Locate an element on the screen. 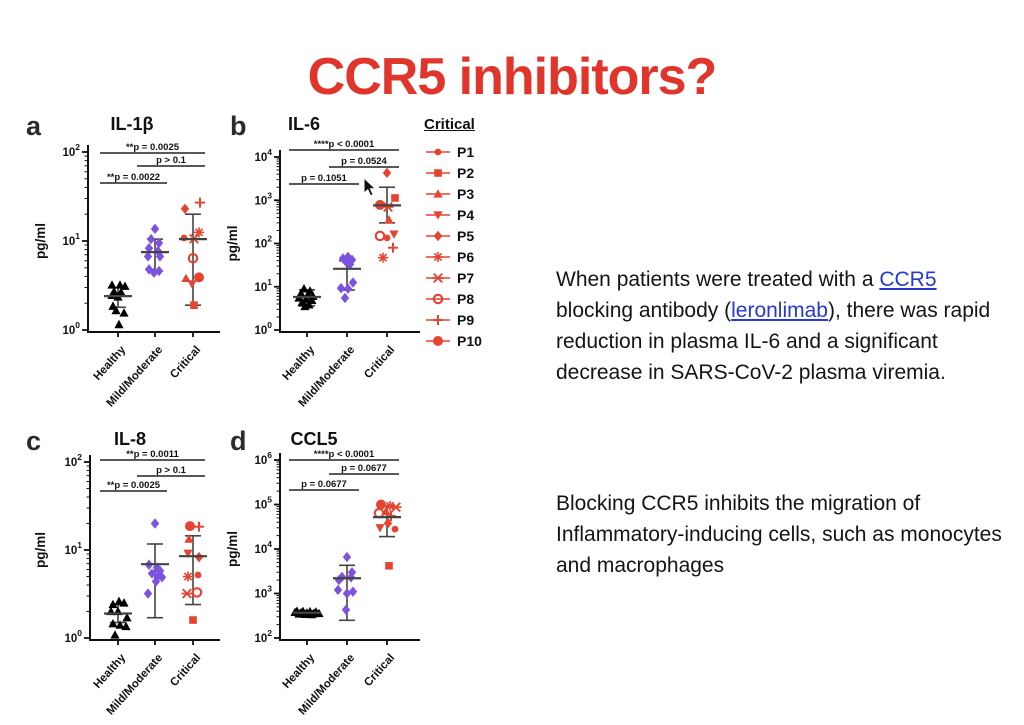 Image resolution: width=1024 pixels, height=725 pixels. circle-large-icon is located at coordinates (438, 340).